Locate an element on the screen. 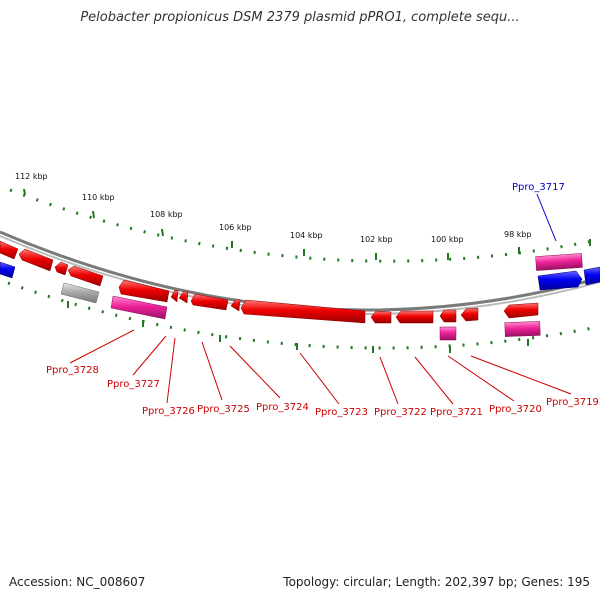 This screenshot has width=600, height=600. gene-label-ppro-3717: Ppro_3717 is located at coordinates (538, 187).